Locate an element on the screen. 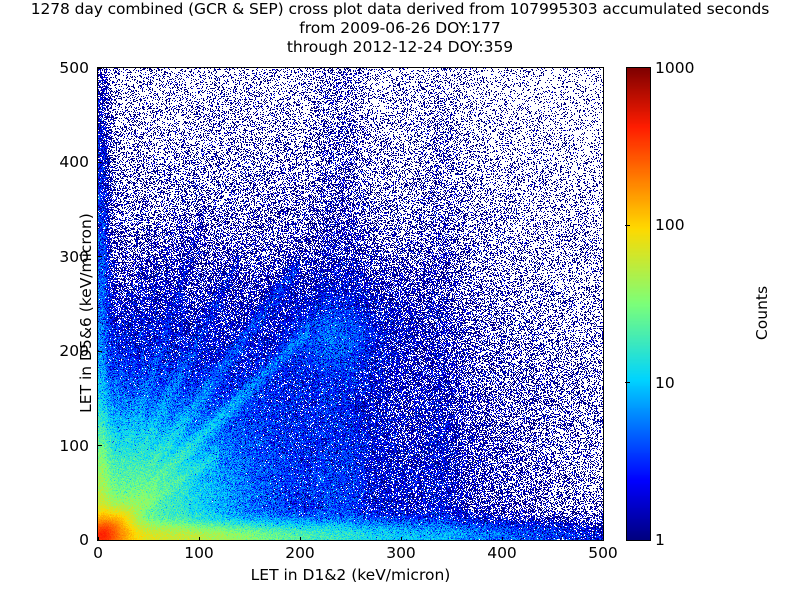  colorbar-tick-label: 1 is located at coordinates (660, 540).